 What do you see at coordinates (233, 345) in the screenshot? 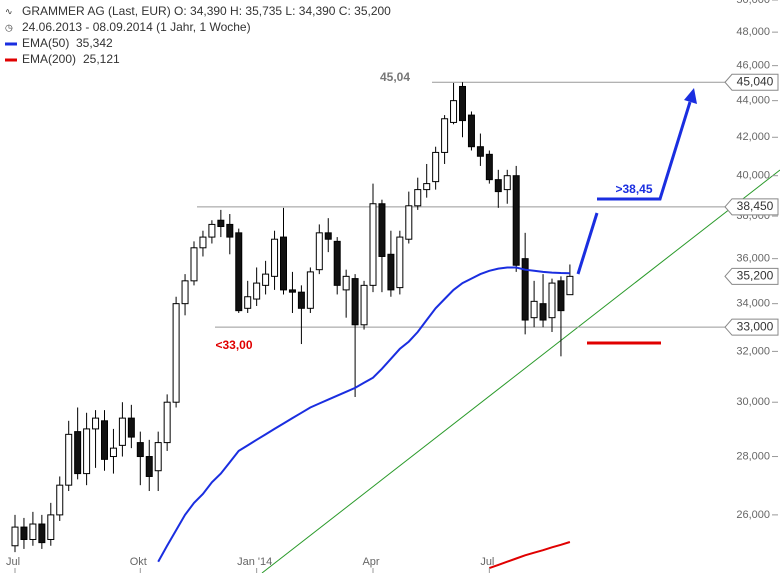
I see `annotation: <33,00` at bounding box center [233, 345].